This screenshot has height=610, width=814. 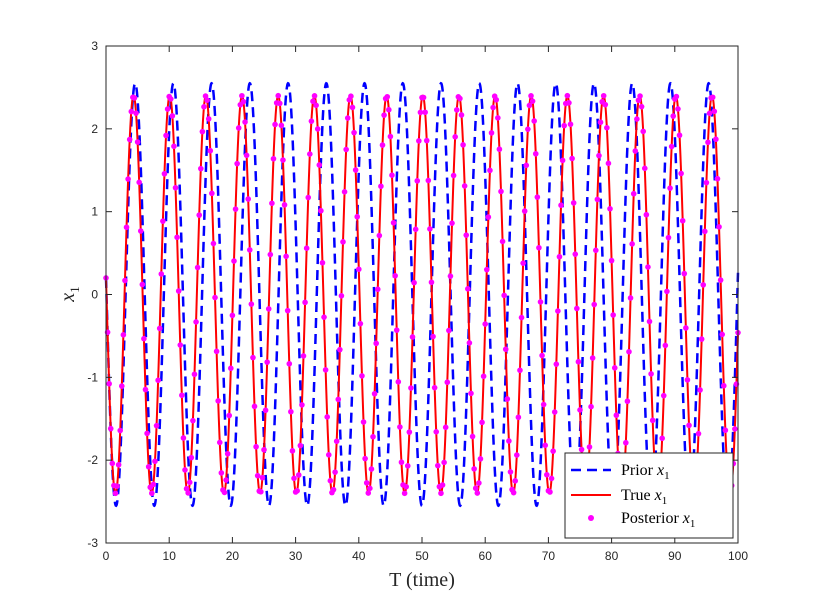 What do you see at coordinates (69, 294) in the screenshot?
I see `y-axis-label: x1` at bounding box center [69, 294].